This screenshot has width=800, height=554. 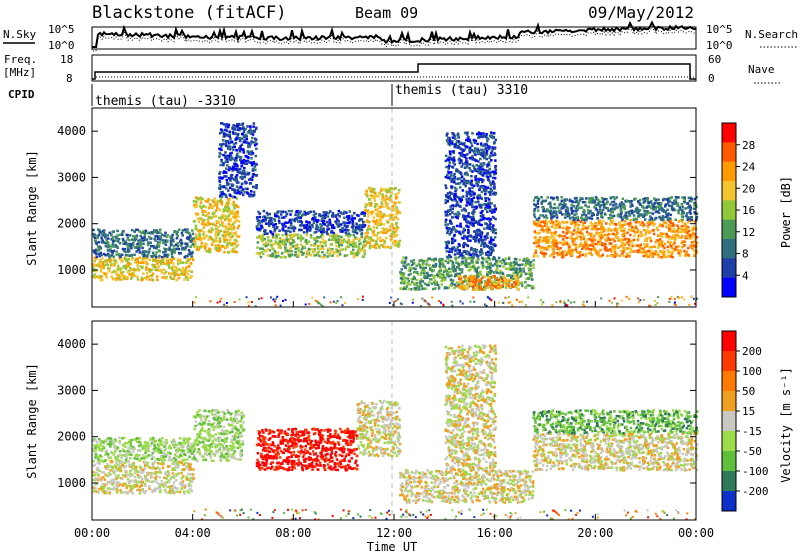 What do you see at coordinates (394, 78) in the screenshot?
I see `nave-line` at bounding box center [394, 78].